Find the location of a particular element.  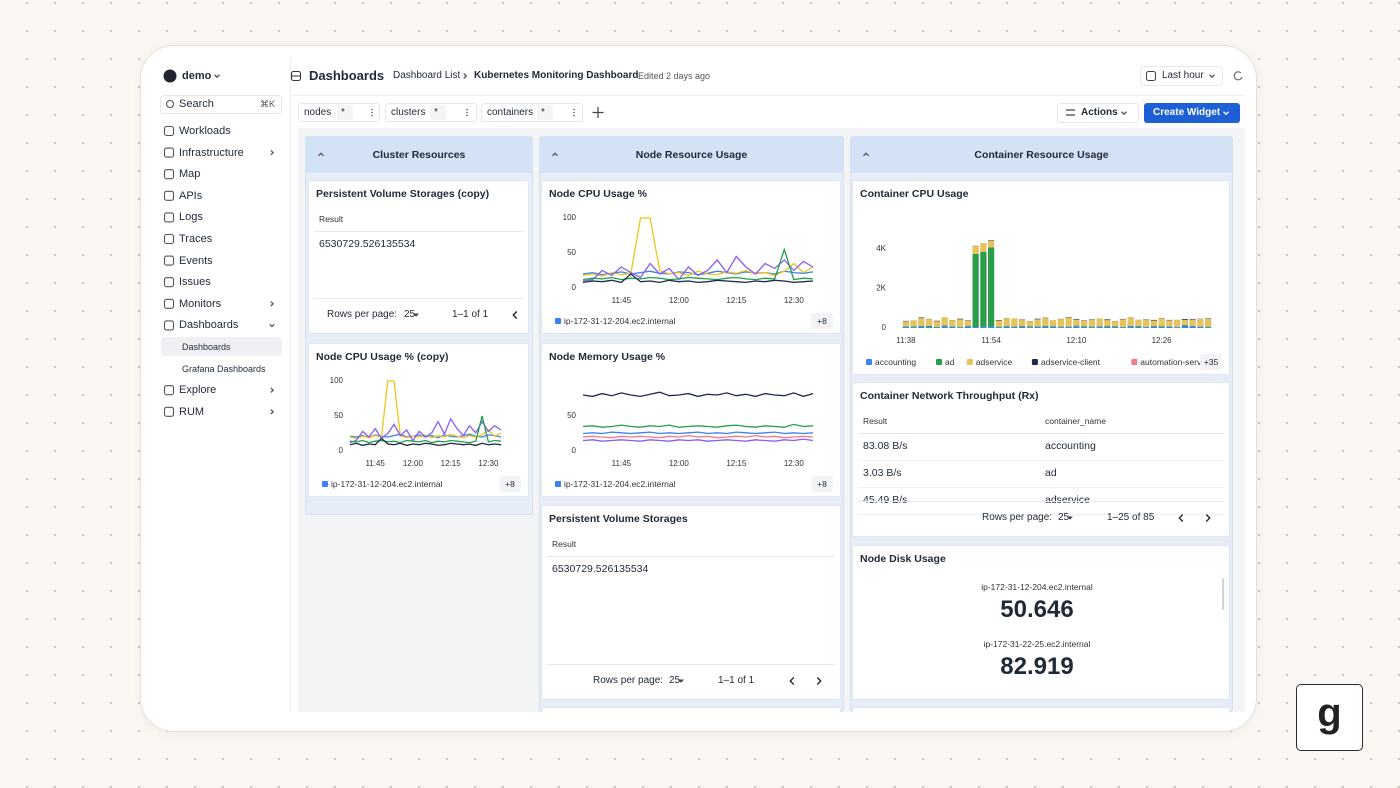

org-name: demo is located at coordinates (197, 76).